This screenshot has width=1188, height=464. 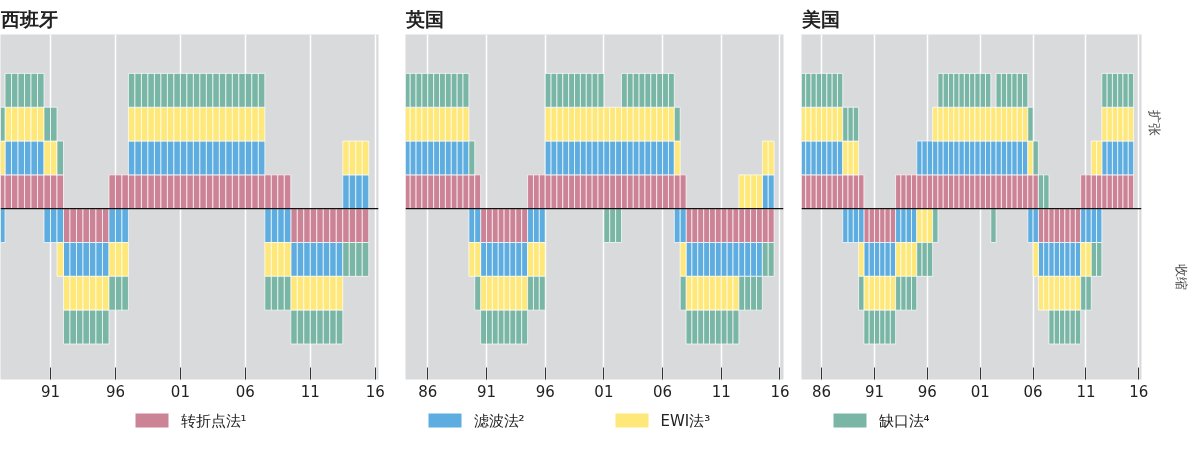 What do you see at coordinates (29, 18) in the screenshot?
I see `chart-title: 西班牙` at bounding box center [29, 18].